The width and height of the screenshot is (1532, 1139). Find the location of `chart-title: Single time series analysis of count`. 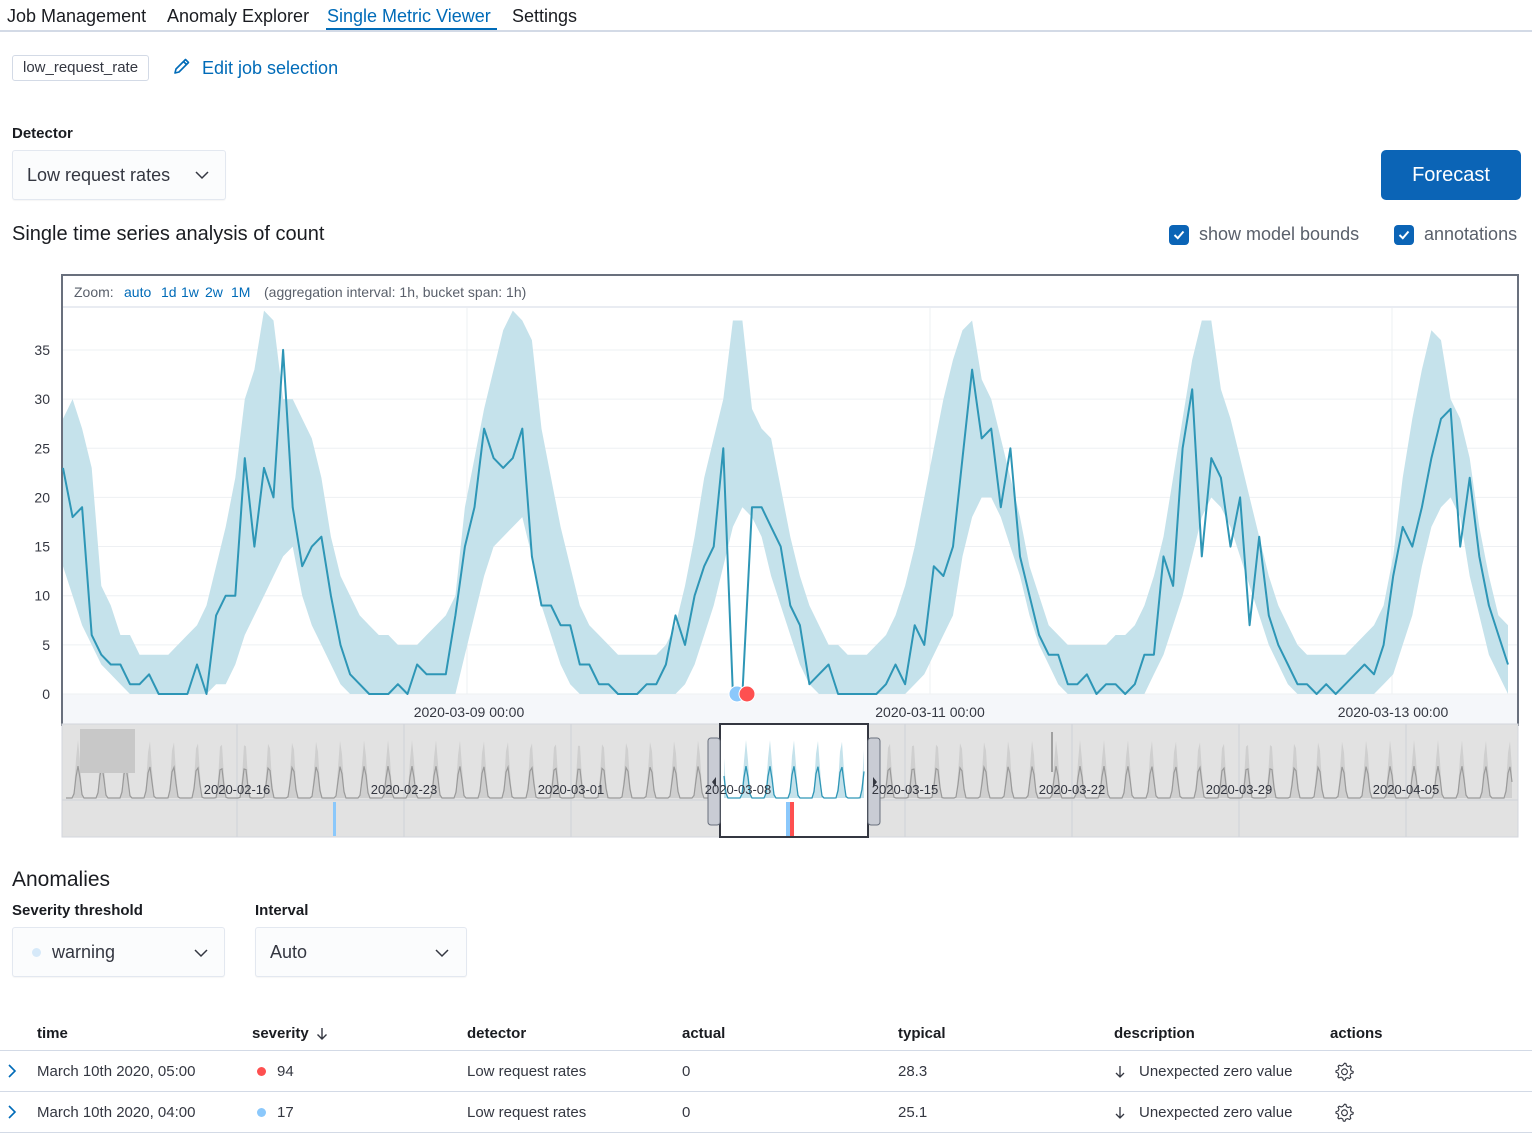

chart-title: Single time series analysis of count is located at coordinates (168, 234).